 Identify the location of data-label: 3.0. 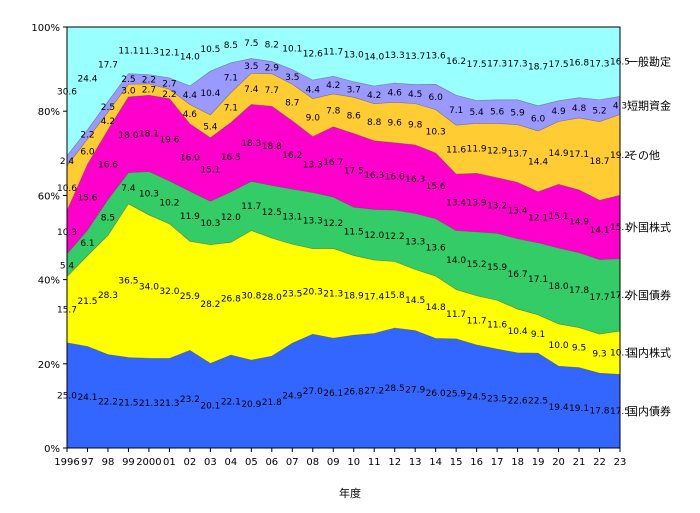
(128, 92).